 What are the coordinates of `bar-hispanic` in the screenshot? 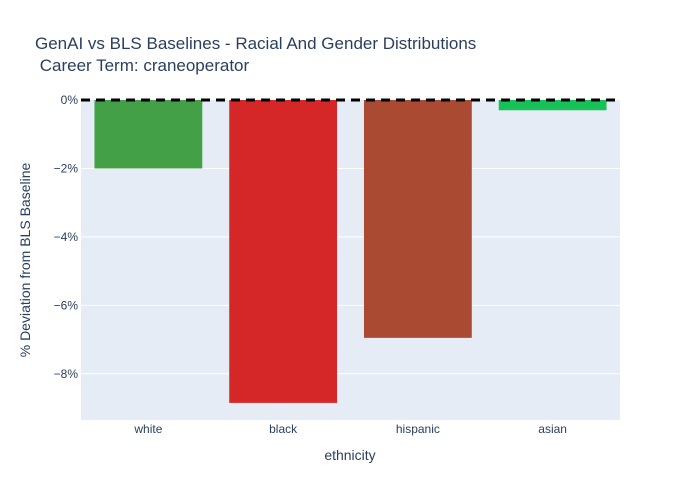 It's located at (417, 219).